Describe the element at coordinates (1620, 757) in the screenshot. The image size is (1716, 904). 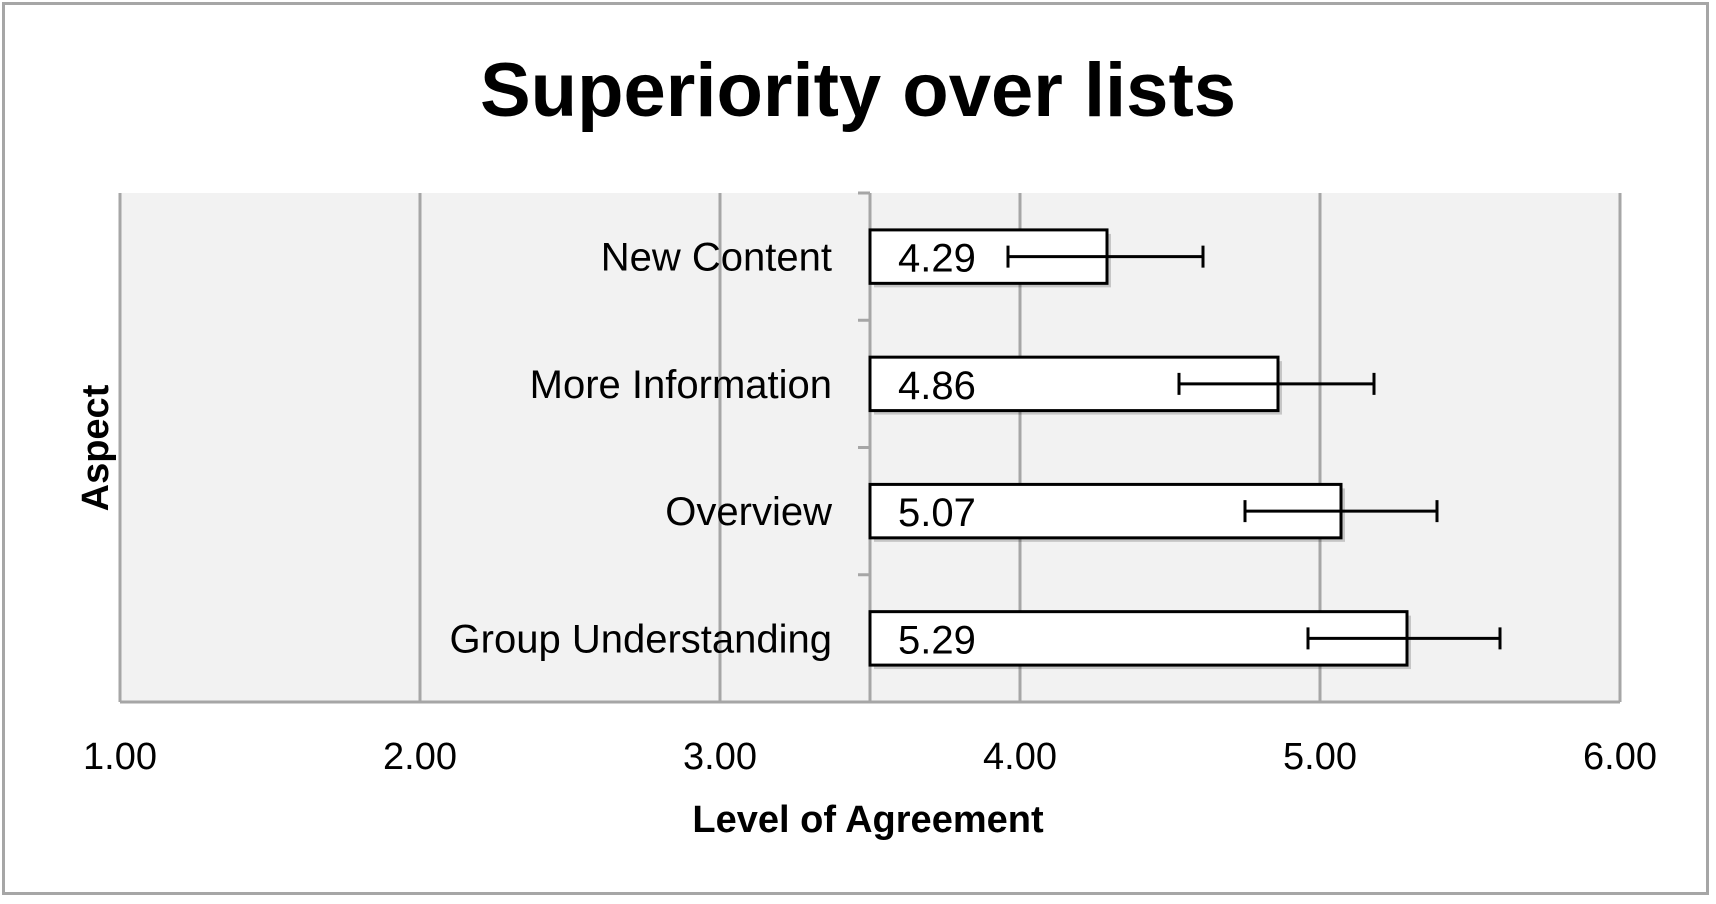
I see `x-tick-label: 6.00` at that location.